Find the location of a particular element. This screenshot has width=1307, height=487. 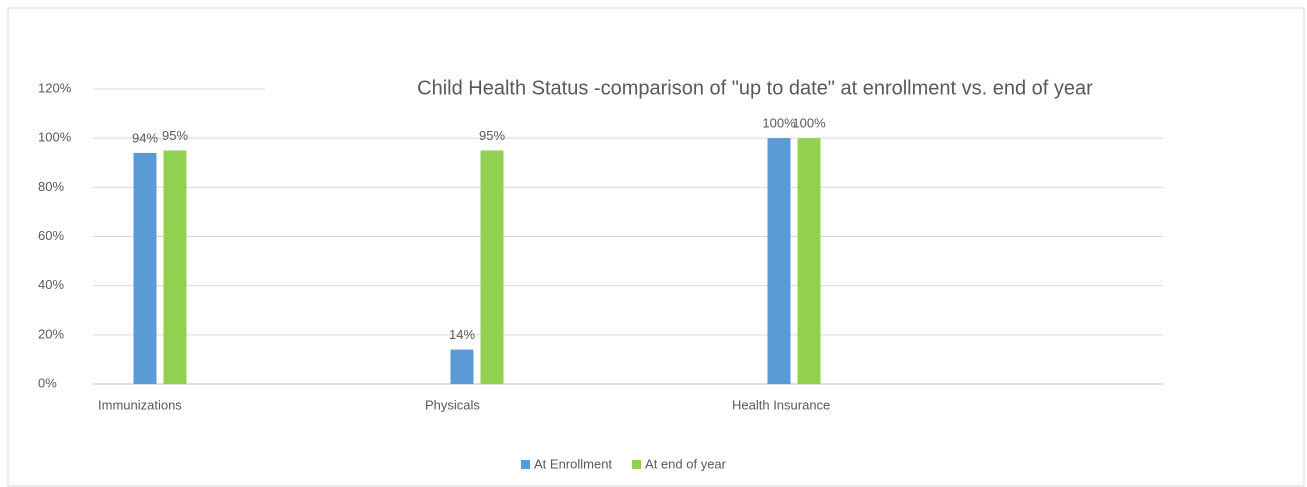

x-tick-label: Immunizations is located at coordinates (140, 404).